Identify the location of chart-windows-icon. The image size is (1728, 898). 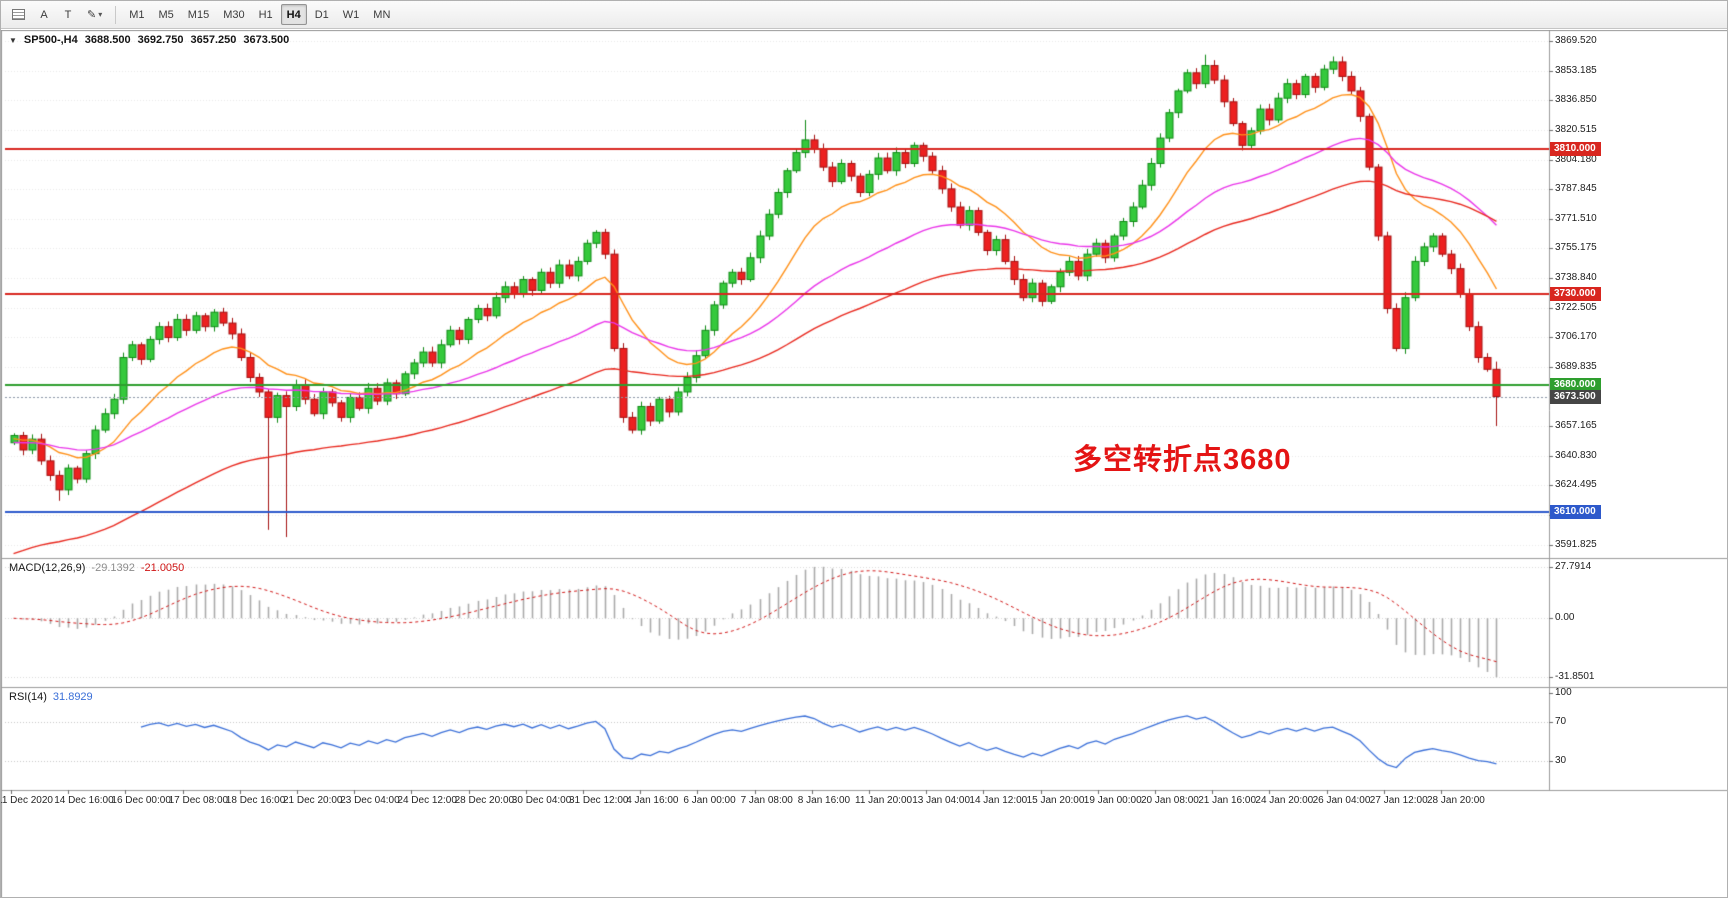
(18, 14).